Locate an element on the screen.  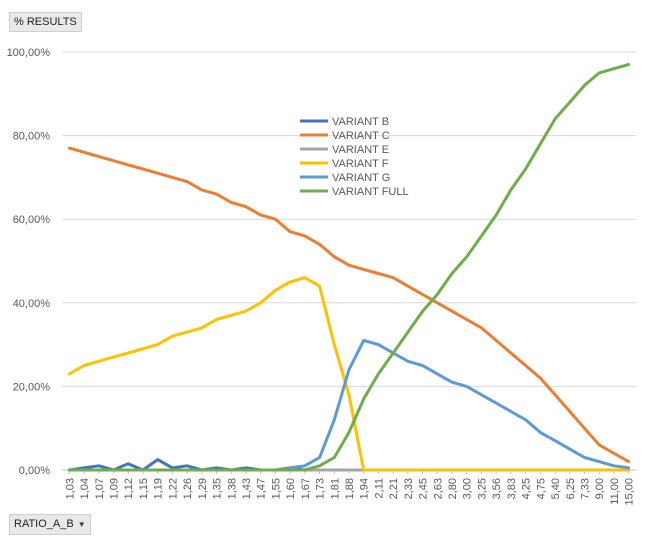
x-tick-label: 4,25 is located at coordinates (527, 488).